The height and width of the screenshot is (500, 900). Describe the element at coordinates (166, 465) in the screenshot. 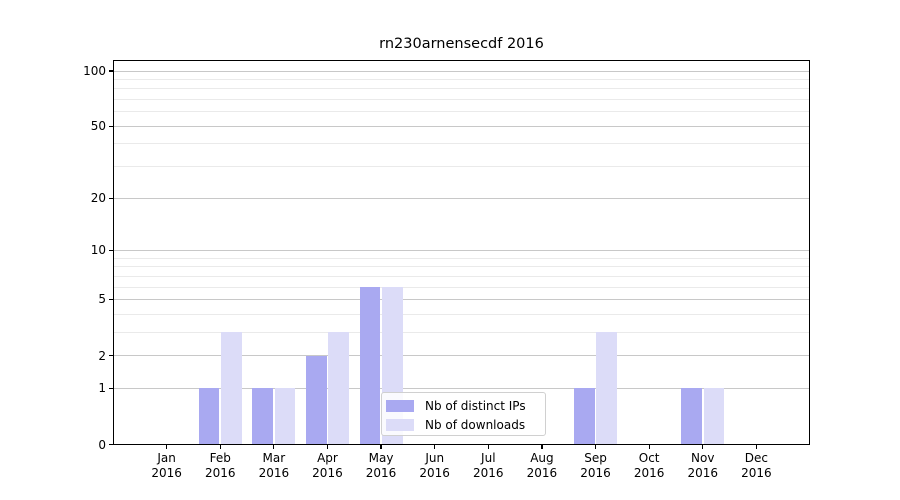

I see `x-tick-label: Jan 2016` at that location.